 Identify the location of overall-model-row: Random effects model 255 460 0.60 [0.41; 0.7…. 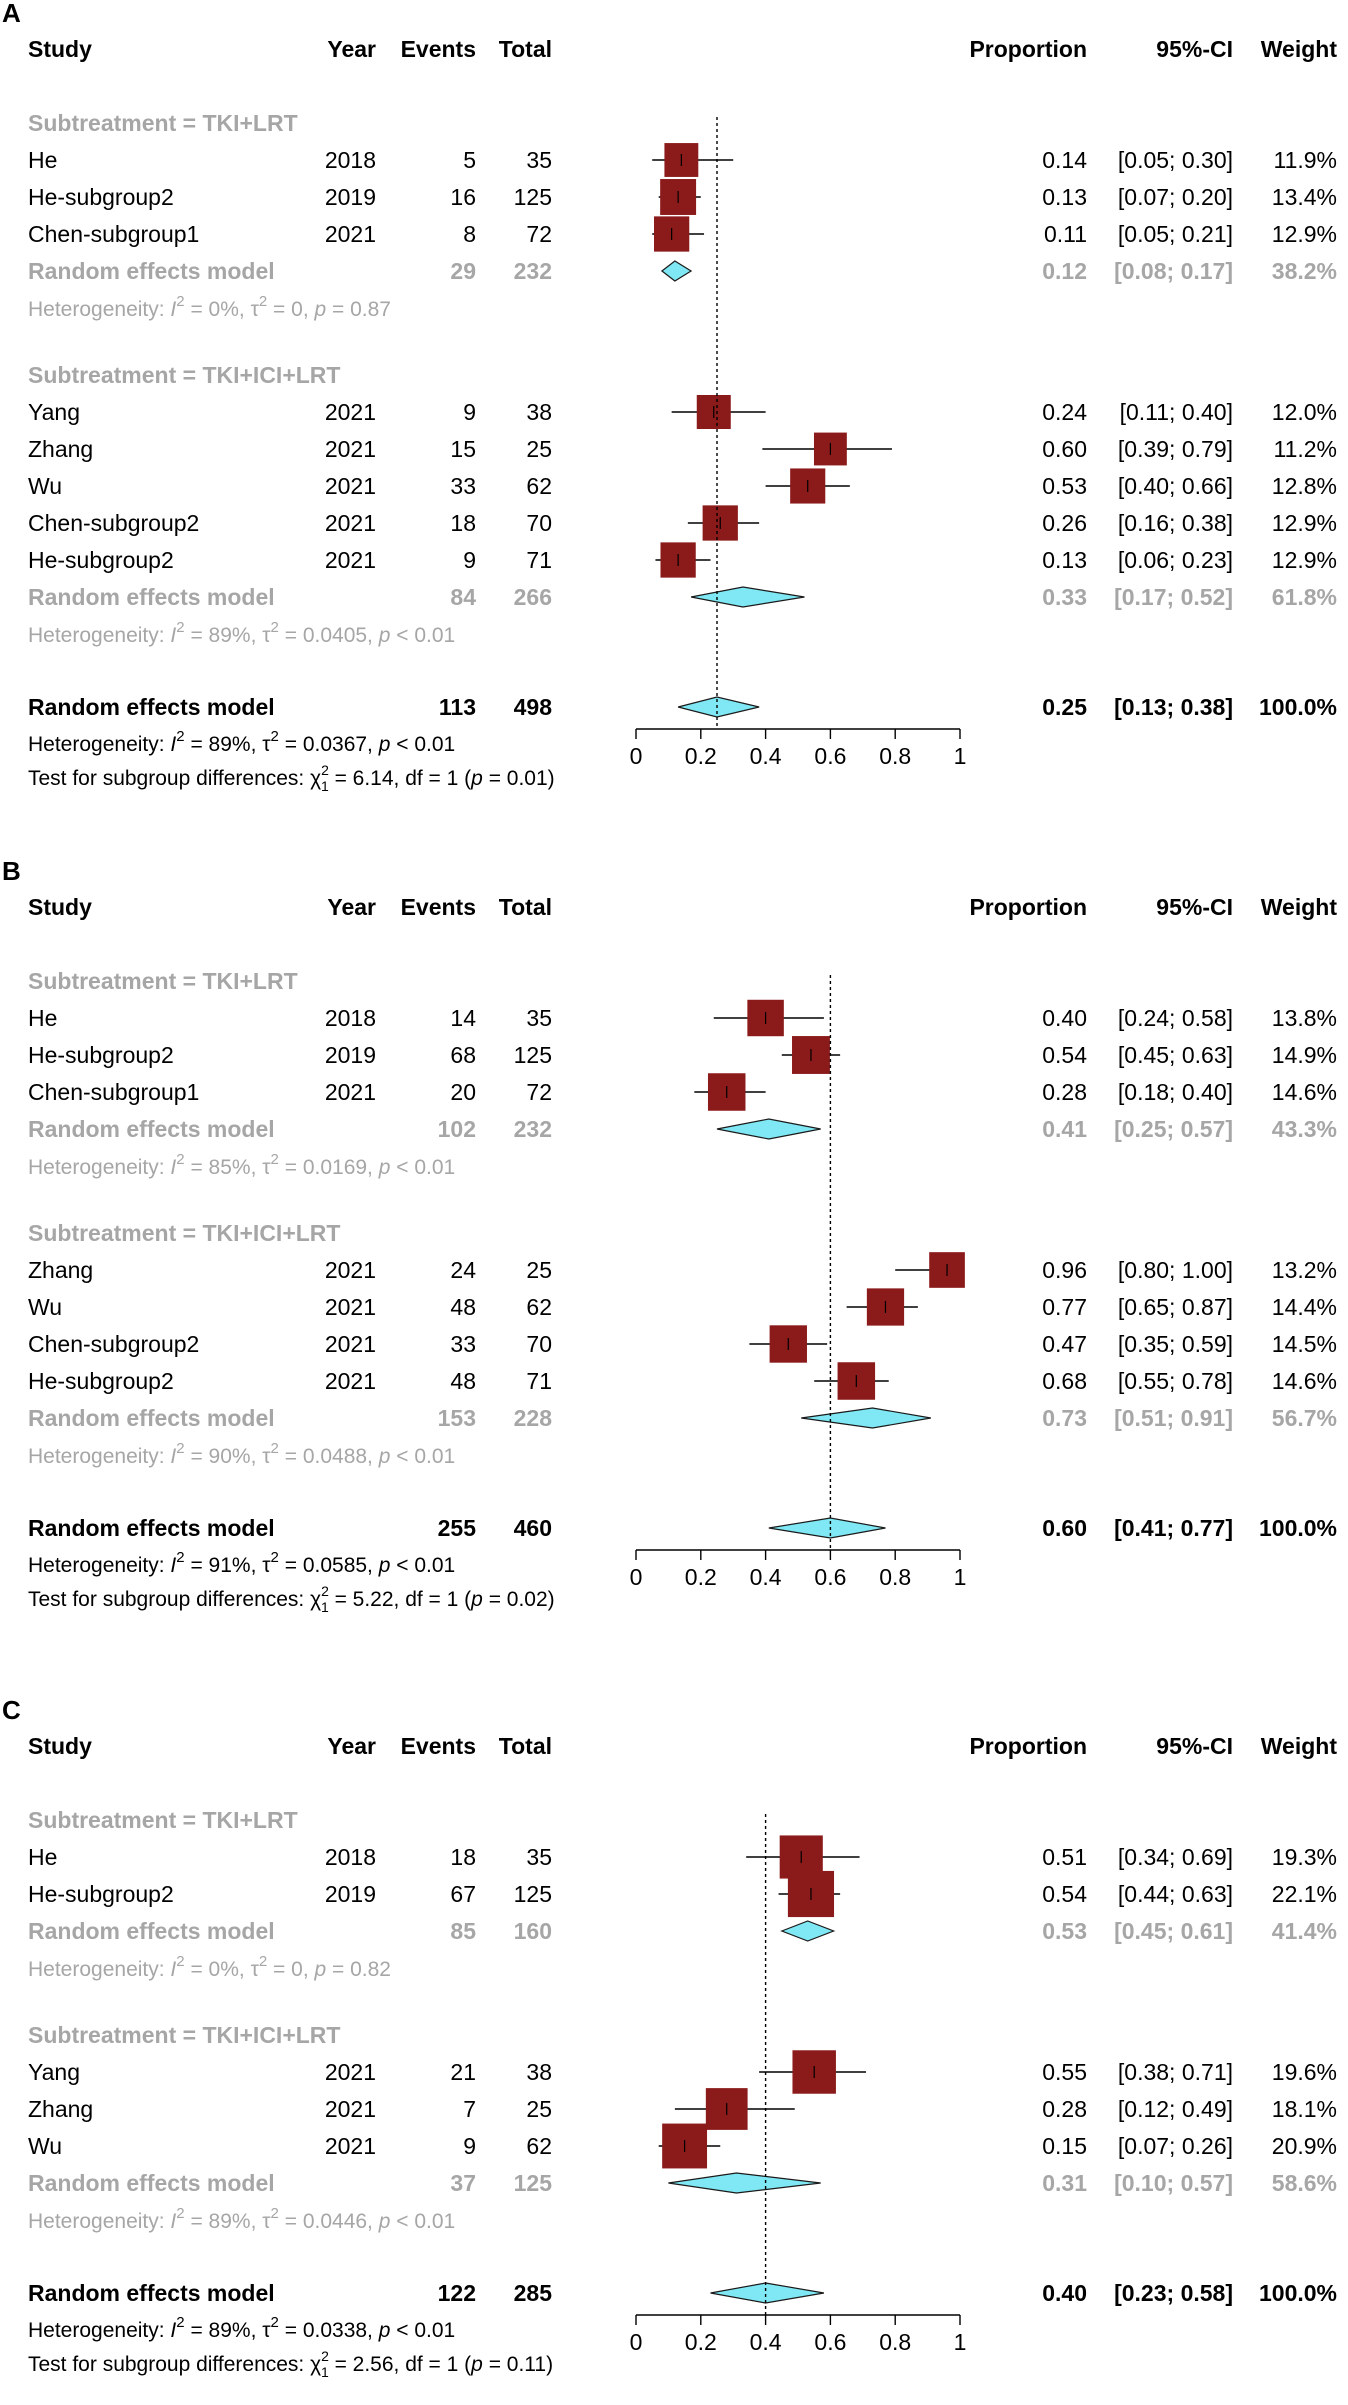
(682, 1528).